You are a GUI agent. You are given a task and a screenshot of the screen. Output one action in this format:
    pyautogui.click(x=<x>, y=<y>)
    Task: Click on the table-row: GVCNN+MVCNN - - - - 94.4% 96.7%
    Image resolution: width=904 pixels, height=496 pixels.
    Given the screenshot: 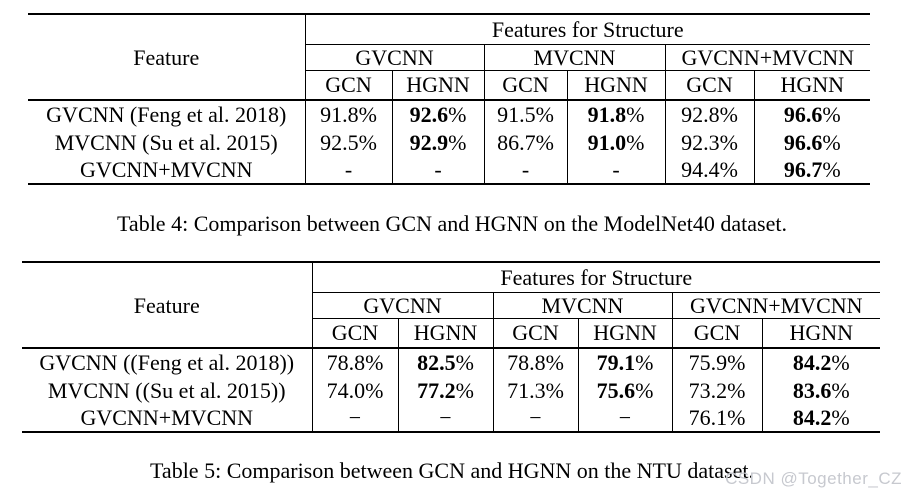 What is the action you would take?
    pyautogui.click(x=449, y=170)
    